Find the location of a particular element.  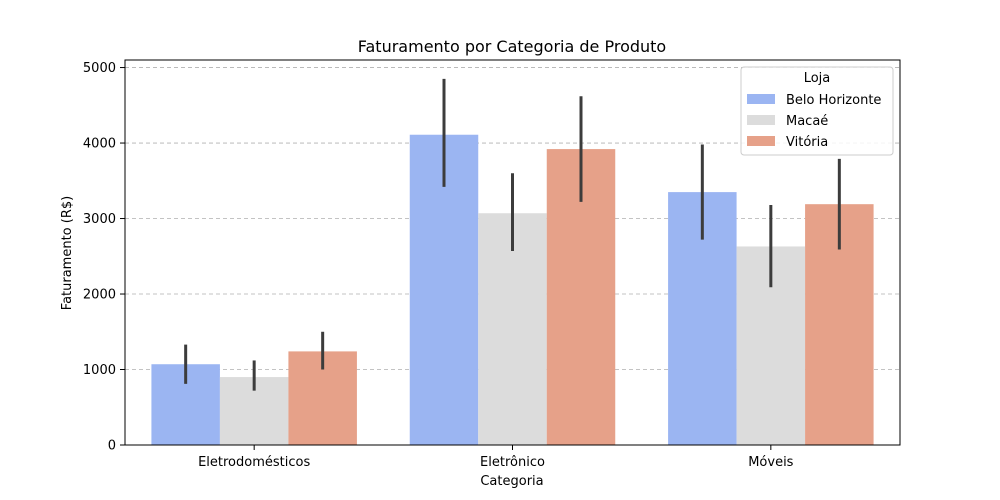

x-axis: Eletrodomésticos Eletrônico Móveis is located at coordinates (496, 457).